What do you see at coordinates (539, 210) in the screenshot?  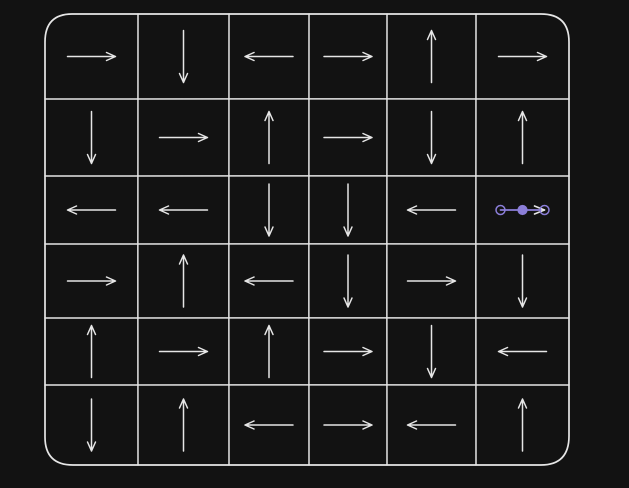 I see `selected-arrow-head-icon` at bounding box center [539, 210].